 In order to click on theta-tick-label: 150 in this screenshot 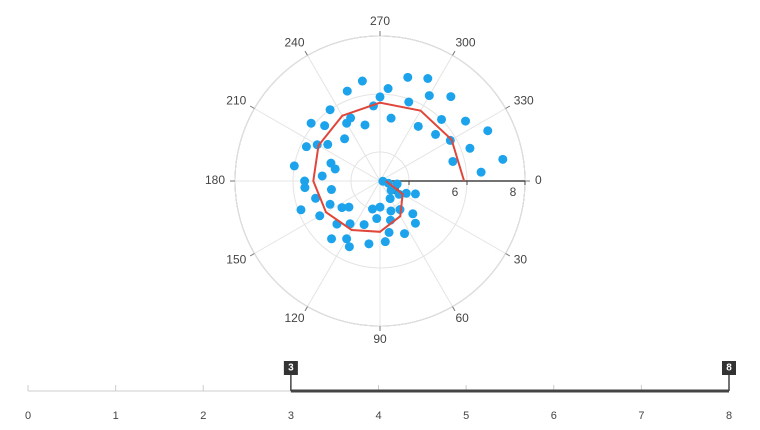, I will do `click(236, 260)`.